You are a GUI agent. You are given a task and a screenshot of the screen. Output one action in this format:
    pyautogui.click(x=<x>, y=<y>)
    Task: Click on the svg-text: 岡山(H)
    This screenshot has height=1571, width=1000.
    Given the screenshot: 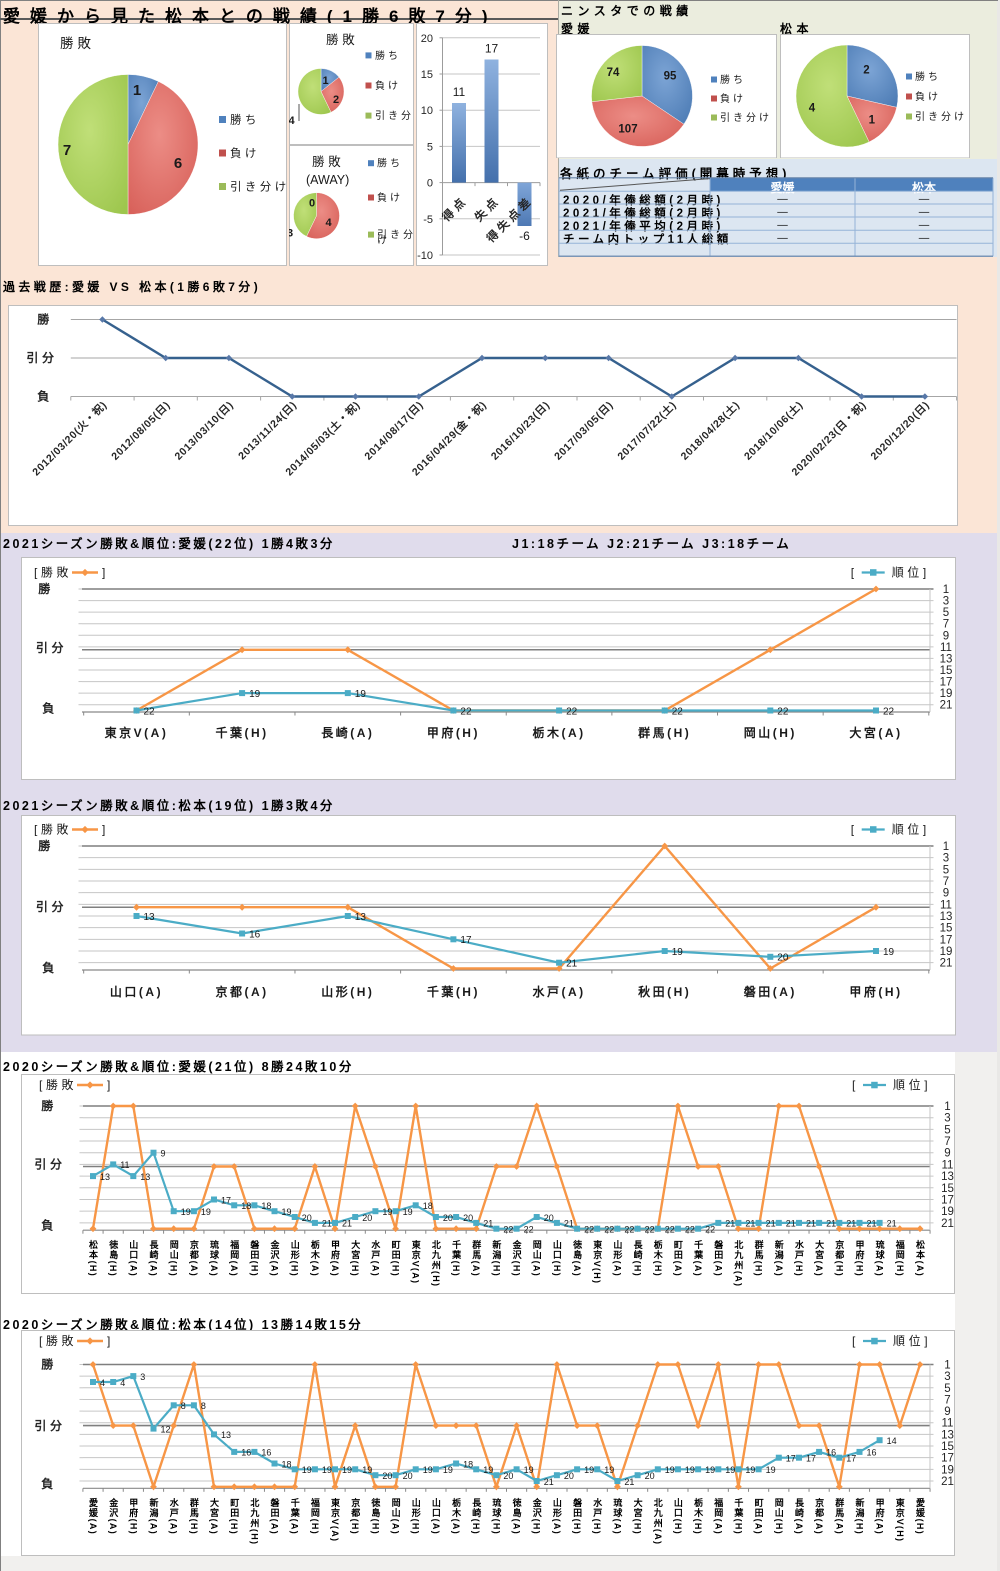 What is the action you would take?
    pyautogui.click(x=770, y=732)
    